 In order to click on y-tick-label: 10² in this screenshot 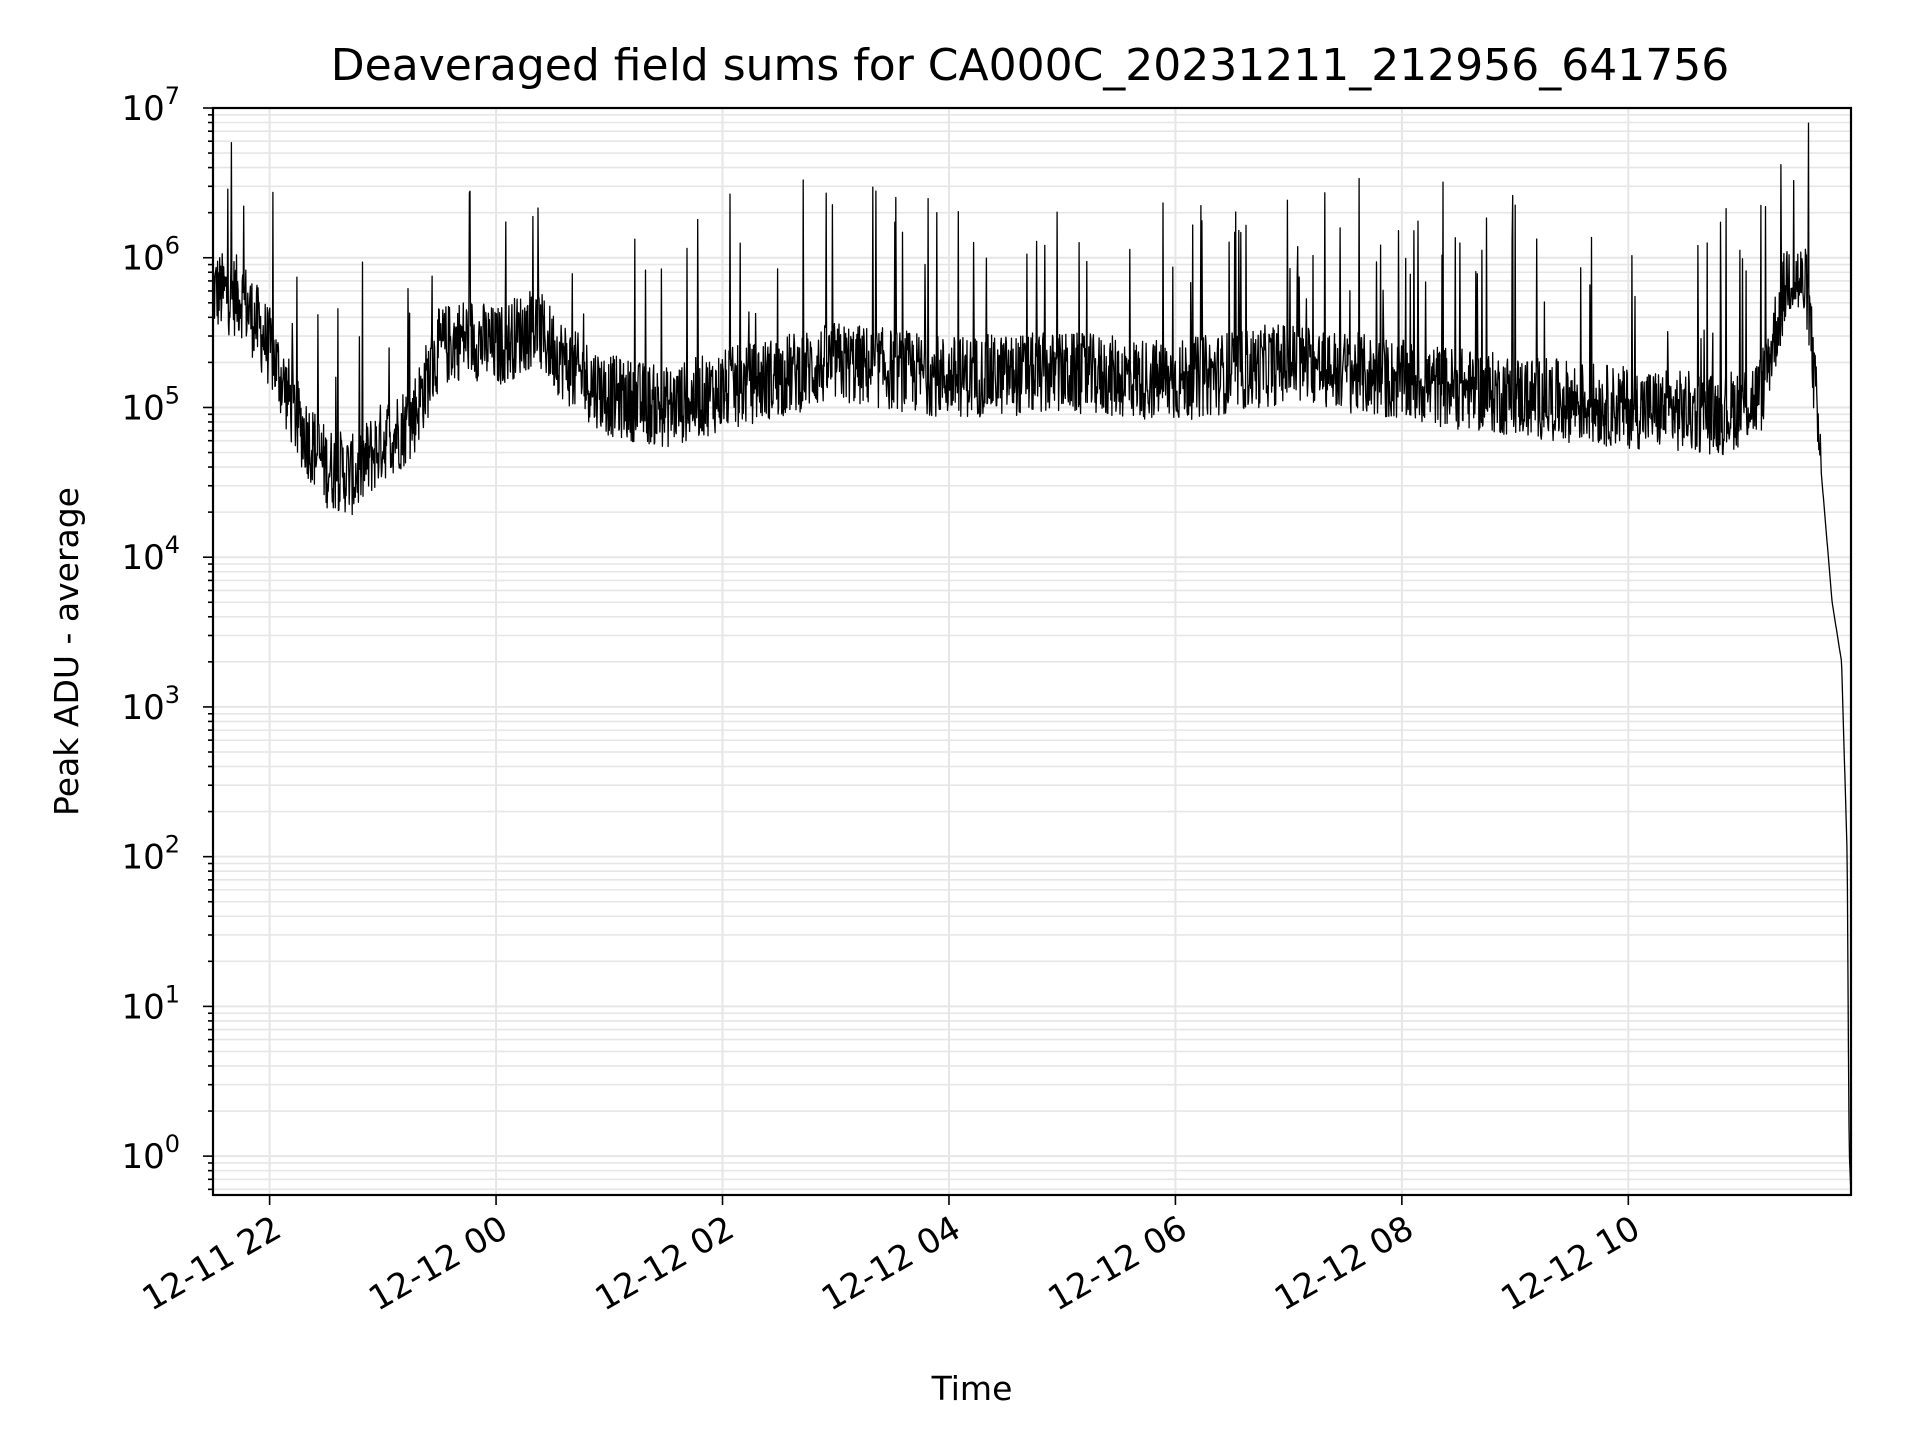, I will do `click(150, 854)`.